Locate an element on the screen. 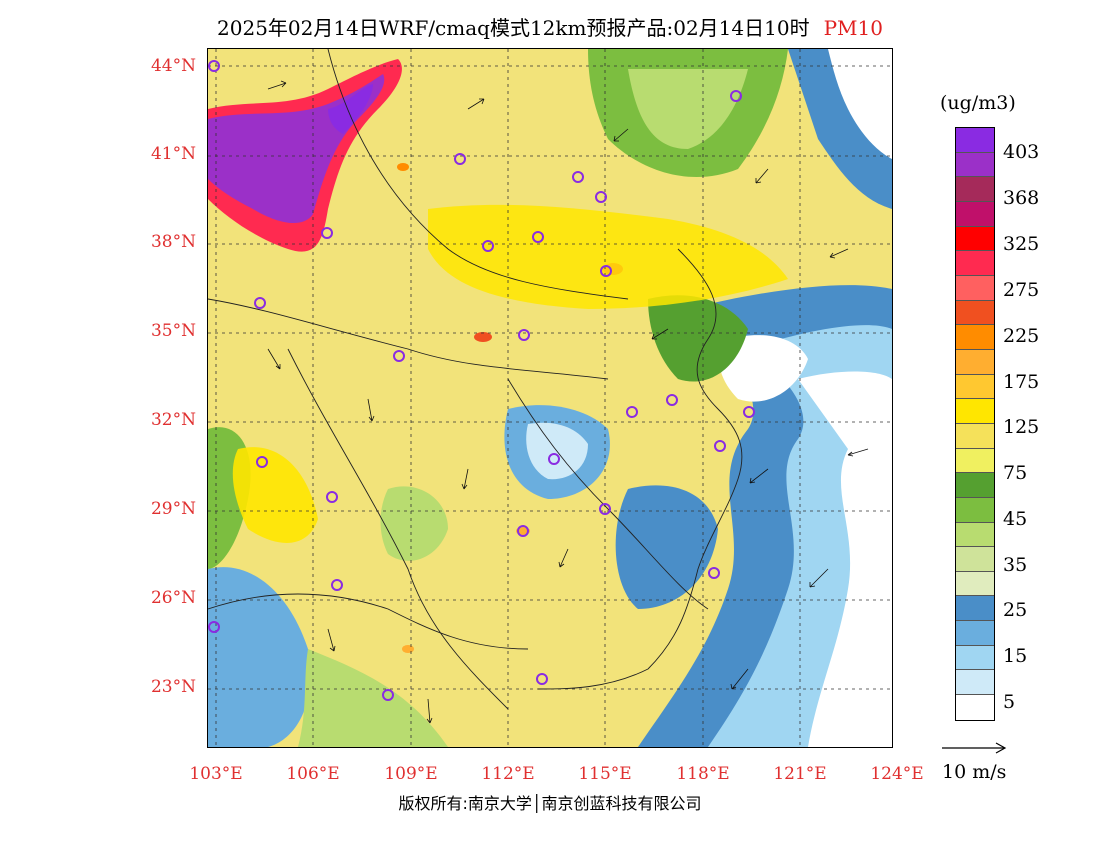 This screenshot has width=1100, height=850. lon-label-109e: 109°E is located at coordinates (411, 774).